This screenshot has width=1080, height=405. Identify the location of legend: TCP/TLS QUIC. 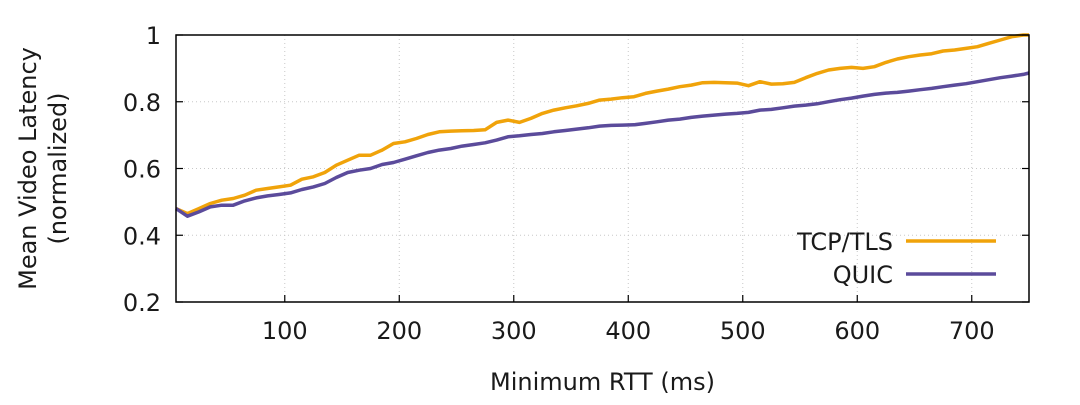
(896, 258).